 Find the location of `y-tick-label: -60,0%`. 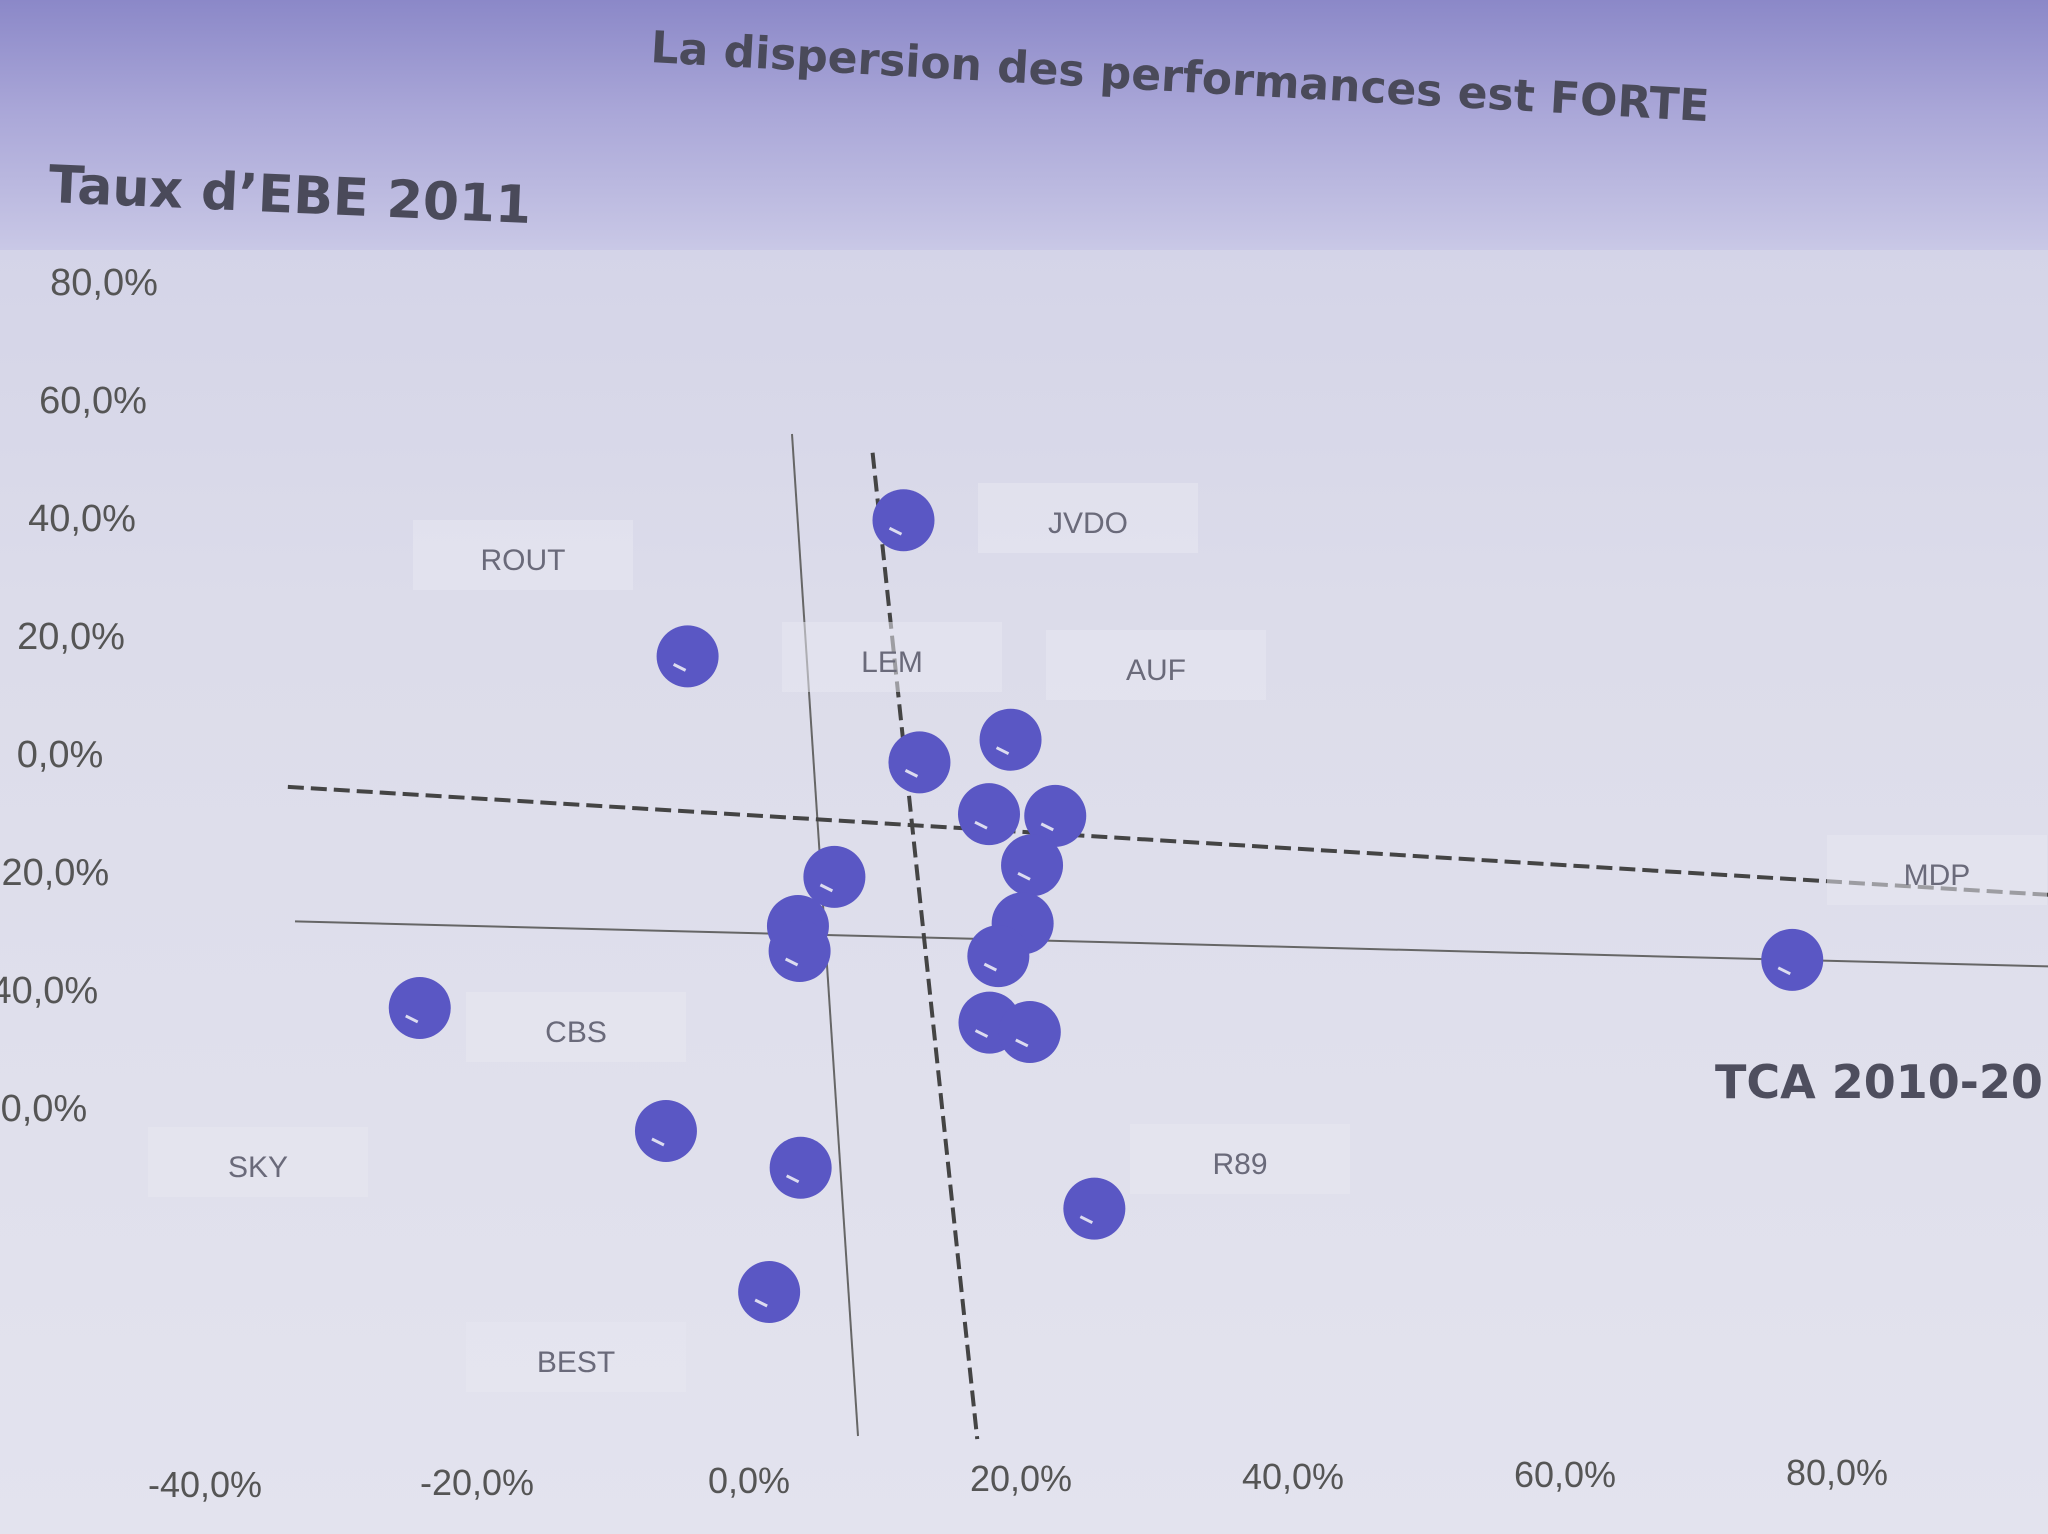

y-tick-label: -60,0% is located at coordinates (43, 1109).